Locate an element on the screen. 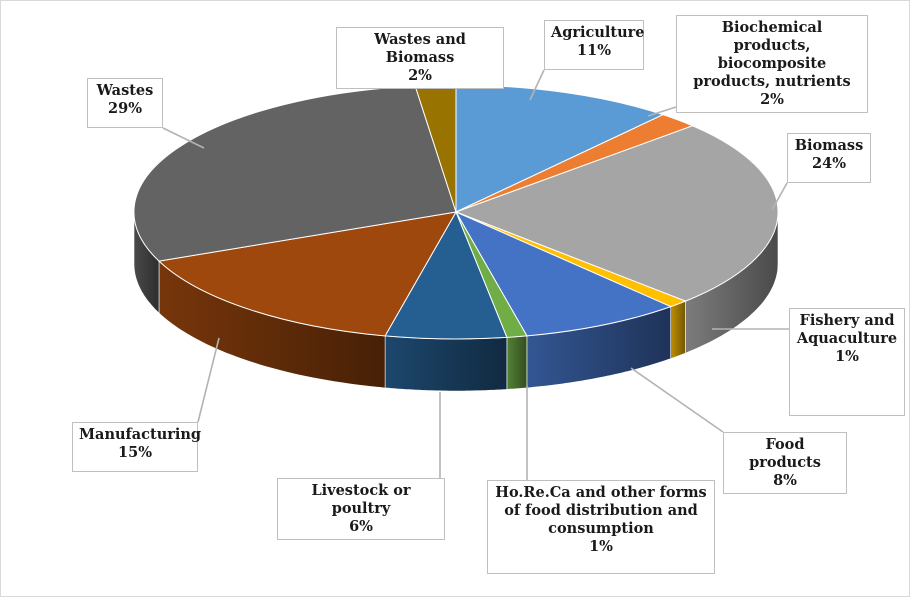  slice-value: 24% is located at coordinates (829, 163).